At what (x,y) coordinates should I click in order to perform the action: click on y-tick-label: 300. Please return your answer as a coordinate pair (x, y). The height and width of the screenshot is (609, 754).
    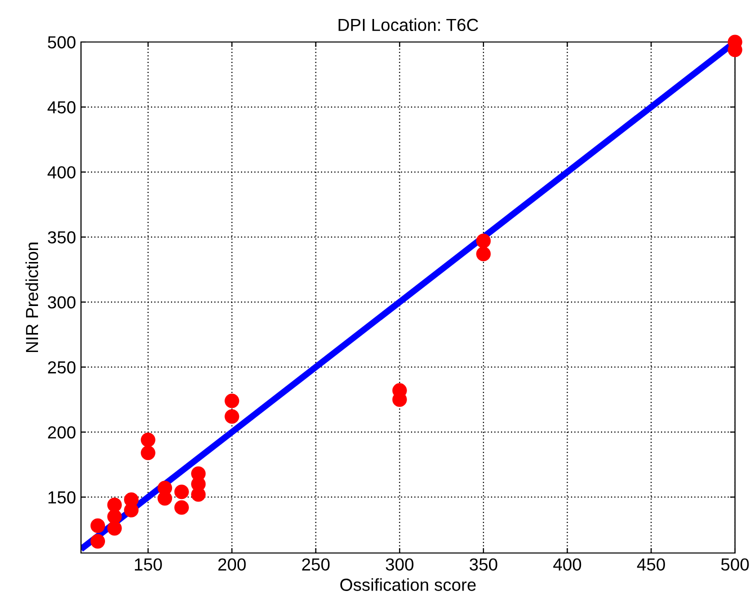
    Looking at the image, I should click on (62, 302).